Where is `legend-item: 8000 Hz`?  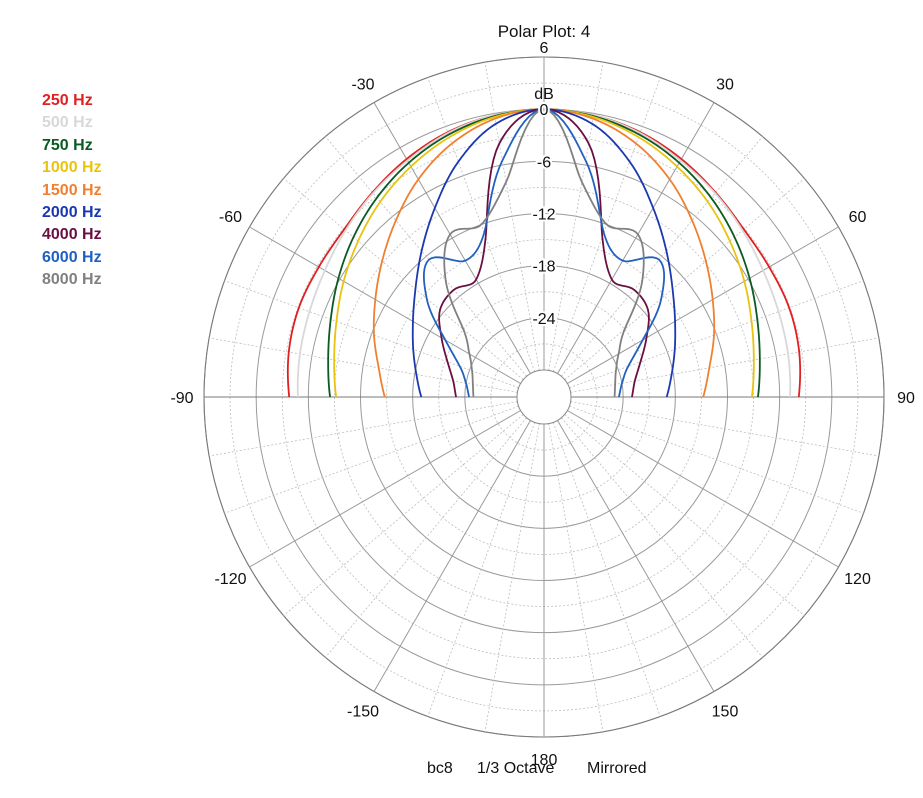 legend-item: 8000 Hz is located at coordinates (72, 280).